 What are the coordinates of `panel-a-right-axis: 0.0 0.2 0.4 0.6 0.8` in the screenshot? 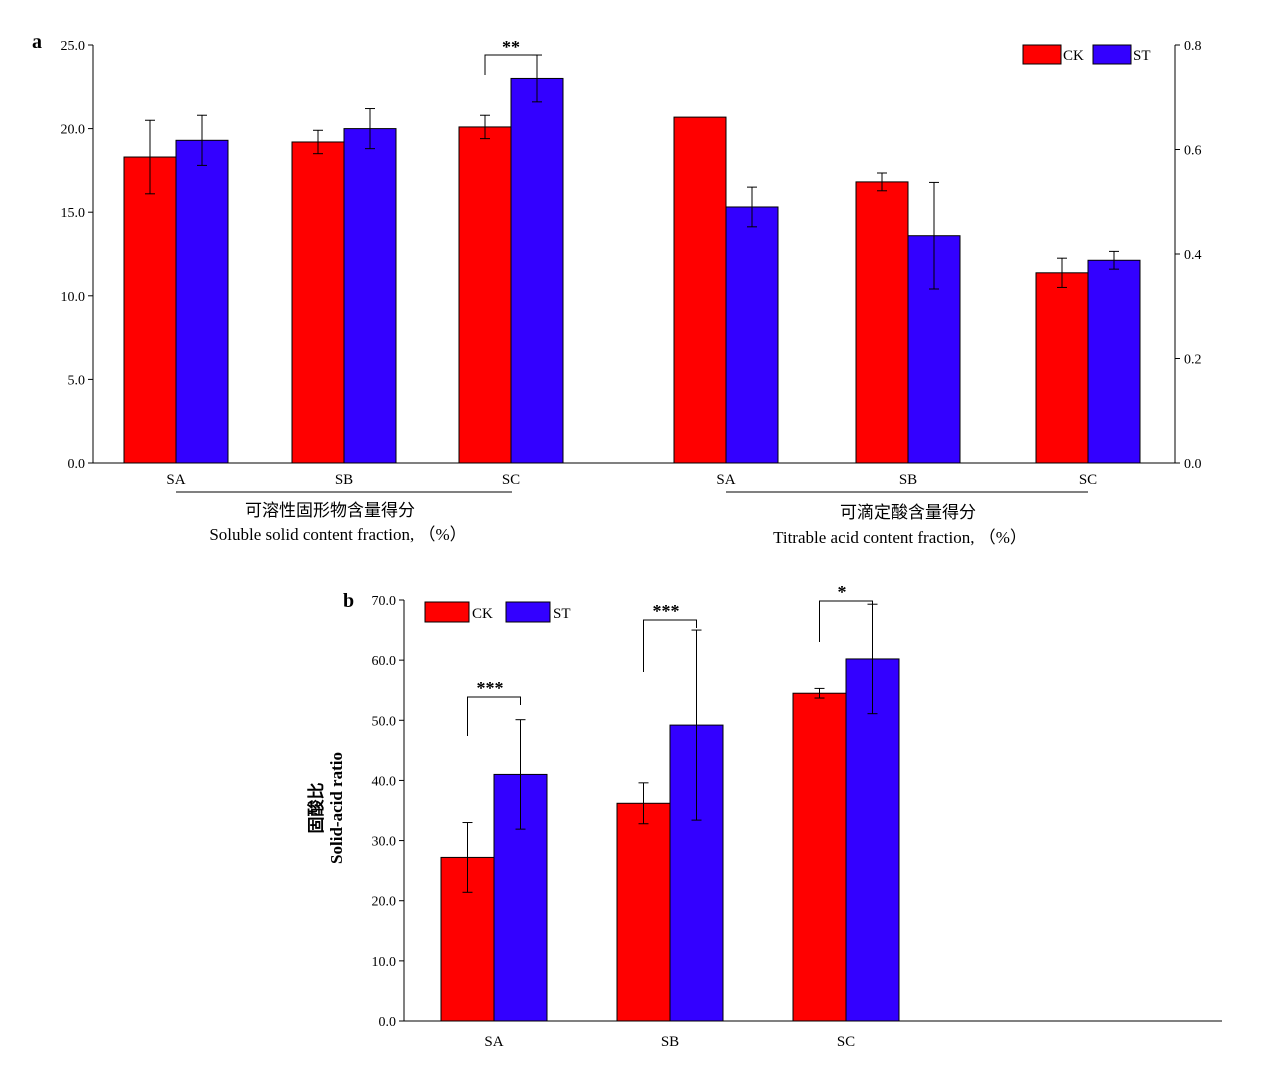 It's located at (1188, 255).